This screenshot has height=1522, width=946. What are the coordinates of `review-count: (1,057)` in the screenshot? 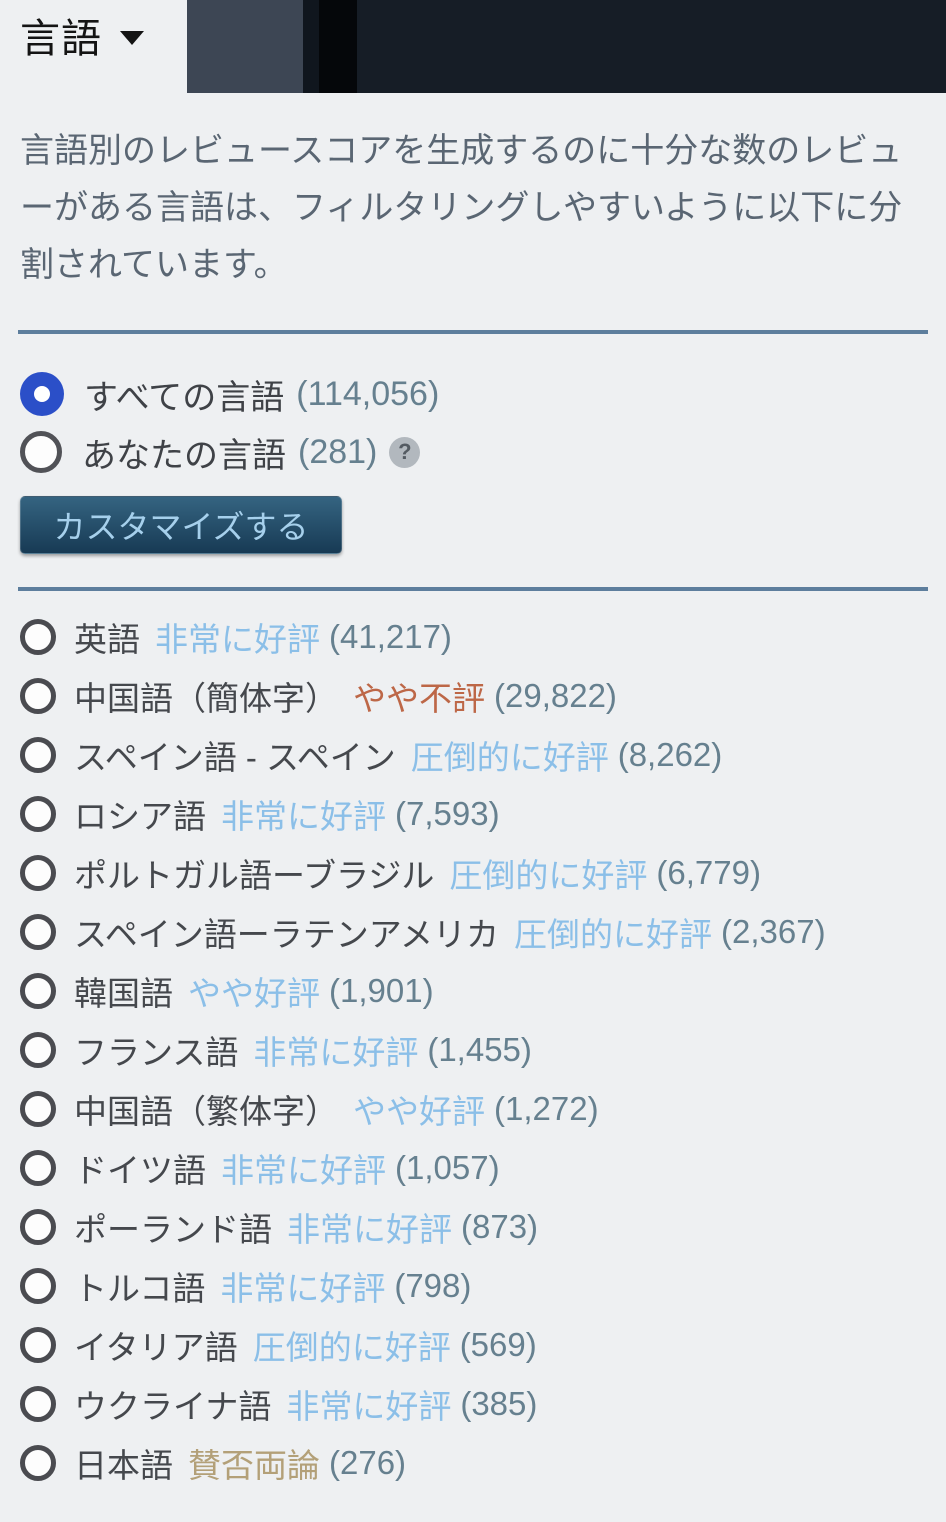 It's located at (447, 1167).